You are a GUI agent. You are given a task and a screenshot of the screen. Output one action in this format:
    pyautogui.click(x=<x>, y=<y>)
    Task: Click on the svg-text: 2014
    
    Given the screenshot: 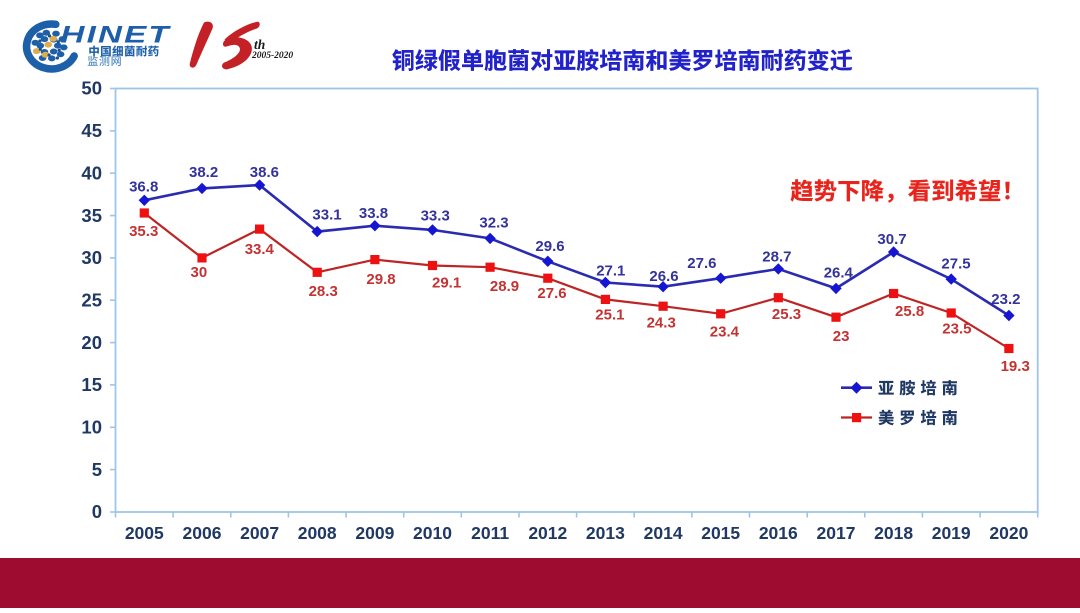 What is the action you would take?
    pyautogui.click(x=663, y=533)
    